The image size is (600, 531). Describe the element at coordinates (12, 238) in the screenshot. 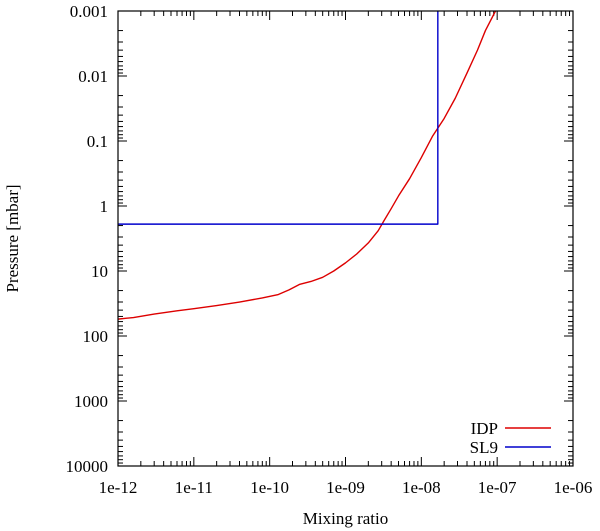

I see `y-axis-title: Pressure [mbar]` at that location.